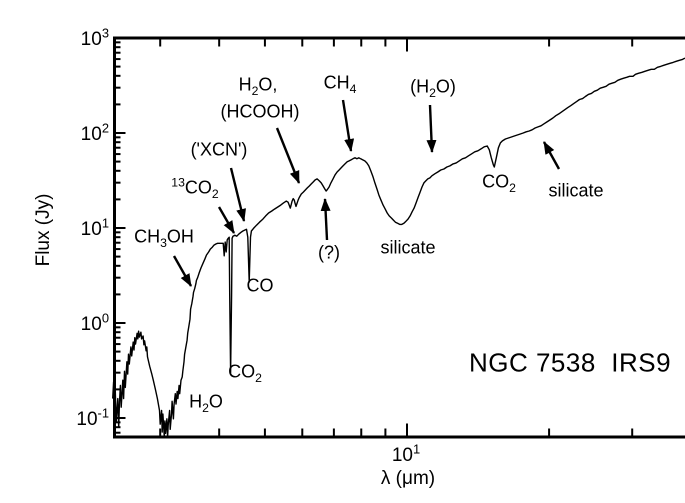  Describe the element at coordinates (499, 183) in the screenshot. I see `annotation-co2-15um: CO2` at that location.